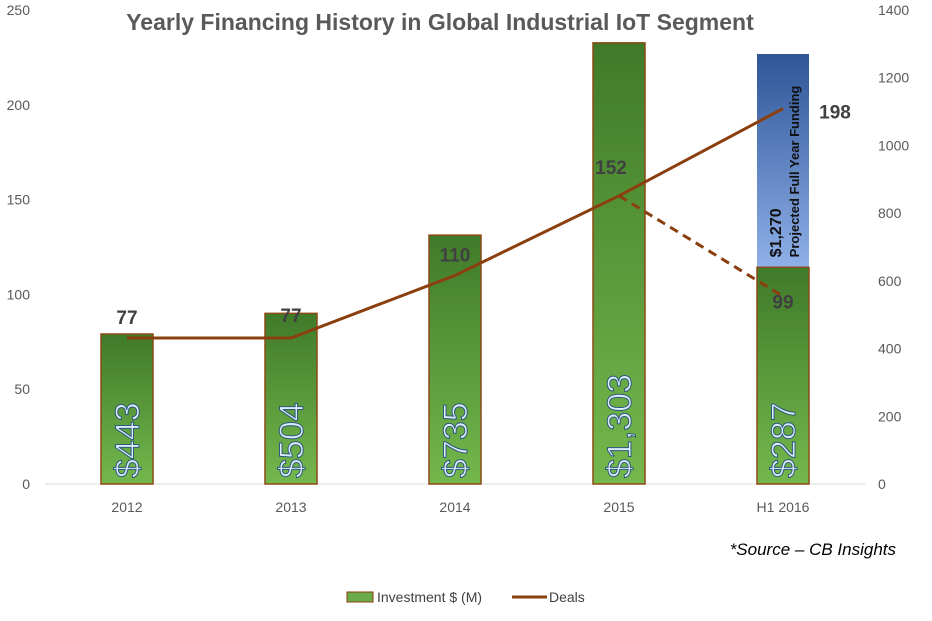 The image size is (932, 621). I want to click on bar-value-label: $287, so click(784, 440).